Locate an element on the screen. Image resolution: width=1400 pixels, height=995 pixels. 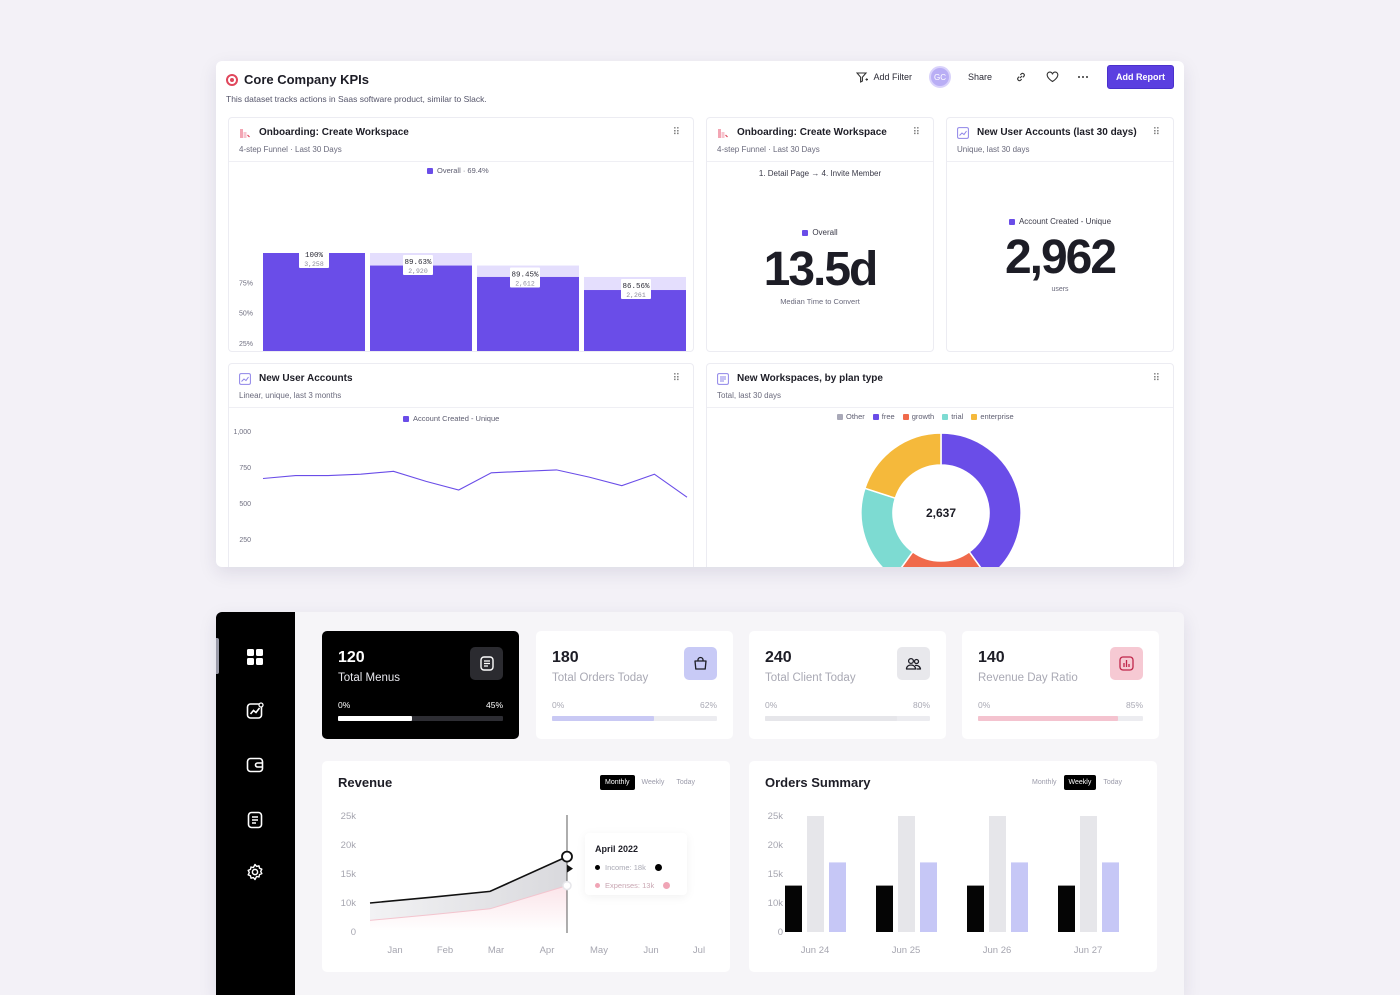
x-tick-label: Jan is located at coordinates (394, 950).